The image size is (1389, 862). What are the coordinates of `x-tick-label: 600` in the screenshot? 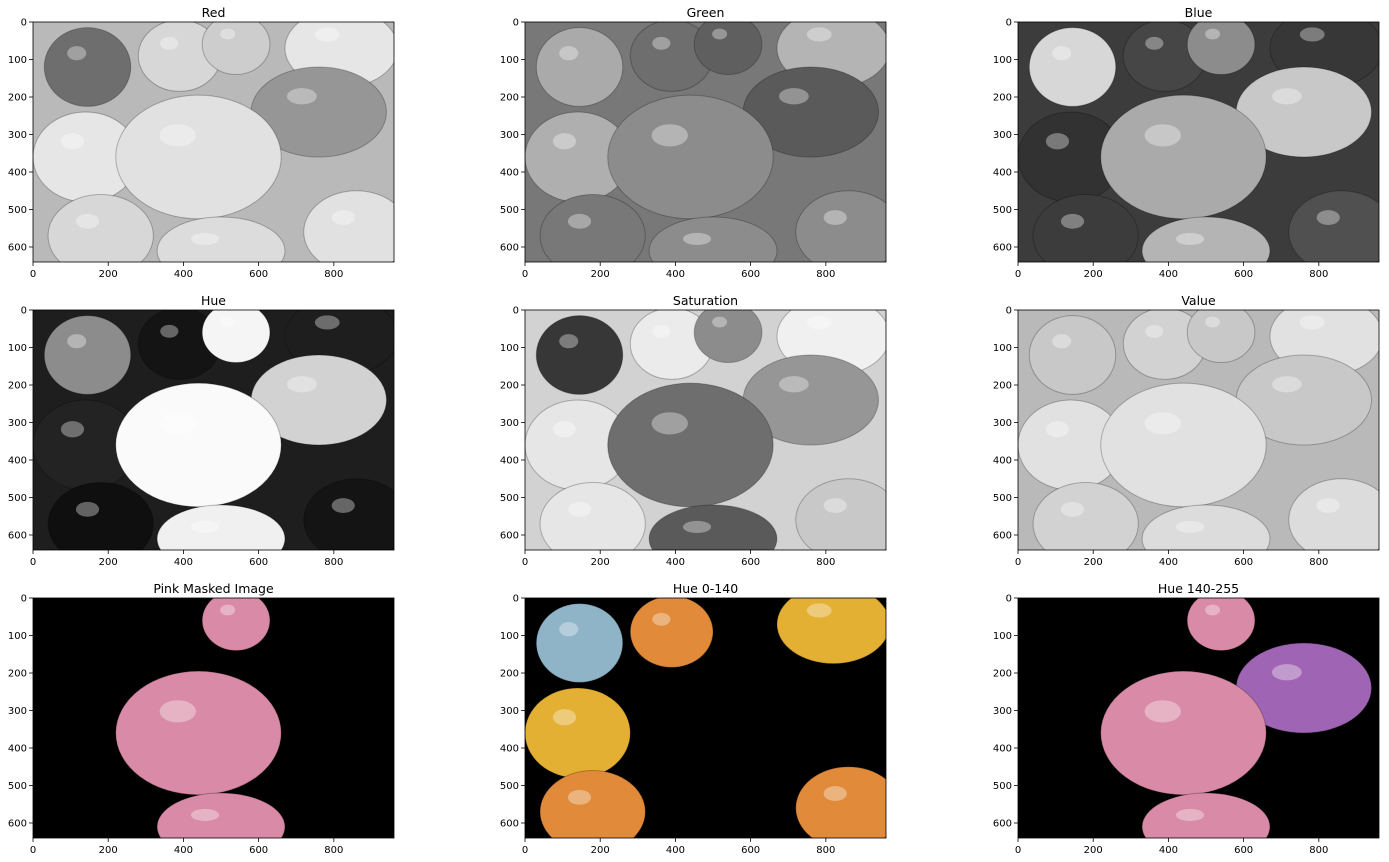 It's located at (750, 274).